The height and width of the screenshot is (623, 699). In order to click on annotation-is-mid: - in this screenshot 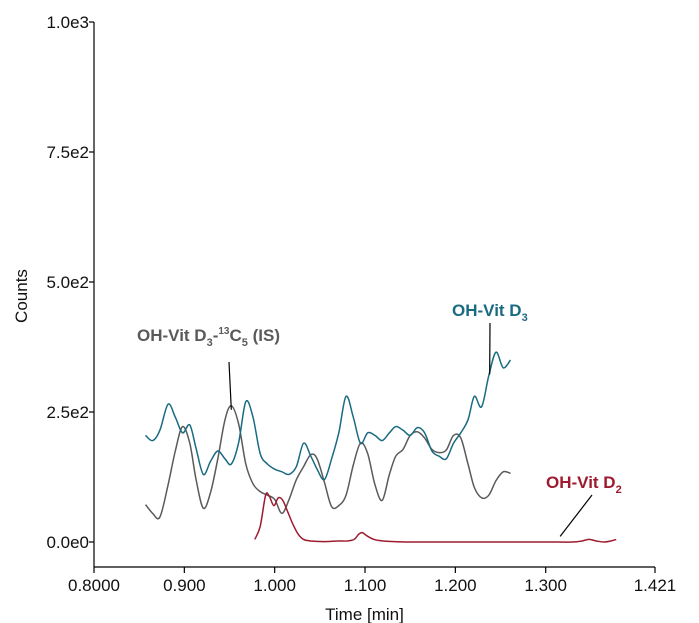, I will do `click(216, 335)`.